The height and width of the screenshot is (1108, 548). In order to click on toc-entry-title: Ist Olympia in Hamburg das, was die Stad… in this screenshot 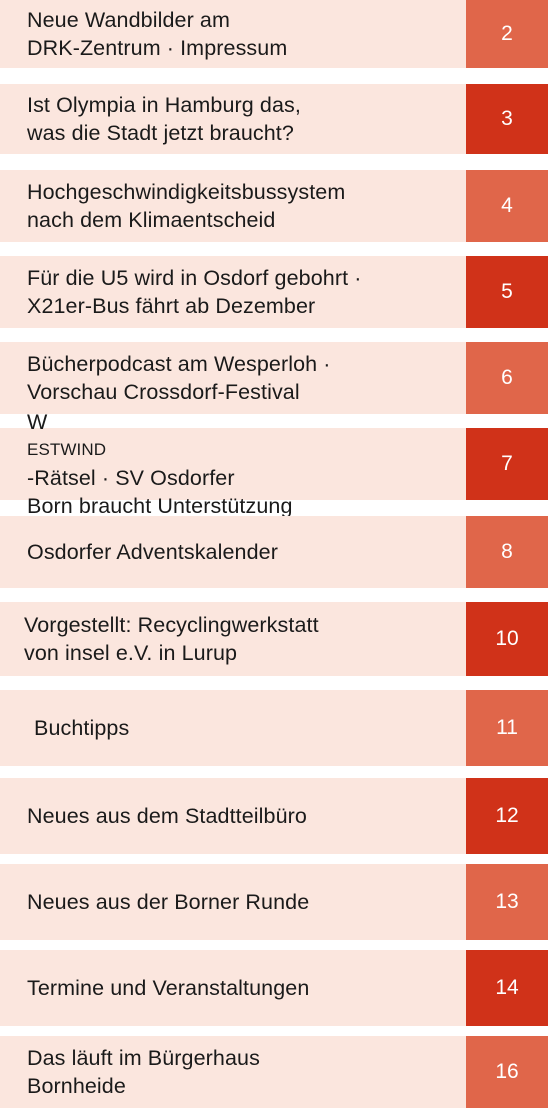, I will do `click(233, 119)`.